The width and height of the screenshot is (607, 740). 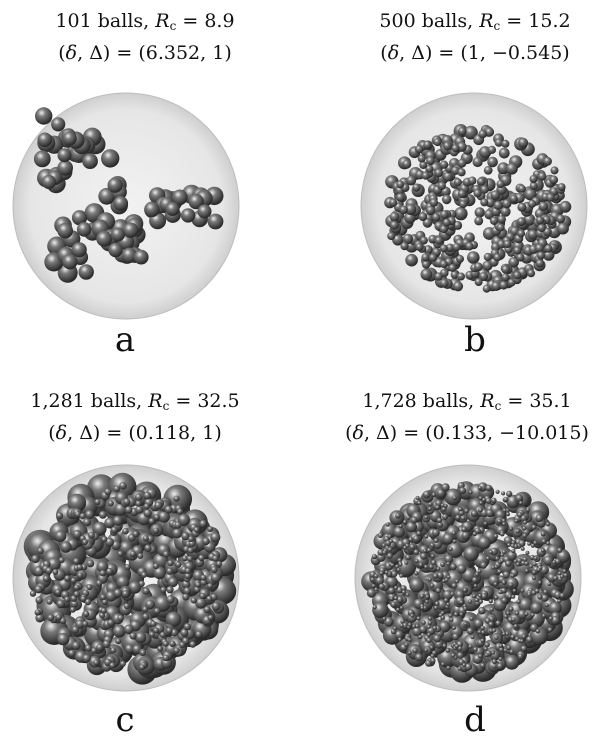 What do you see at coordinates (125, 720) in the screenshot?
I see `panel-c-letter: c` at bounding box center [125, 720].